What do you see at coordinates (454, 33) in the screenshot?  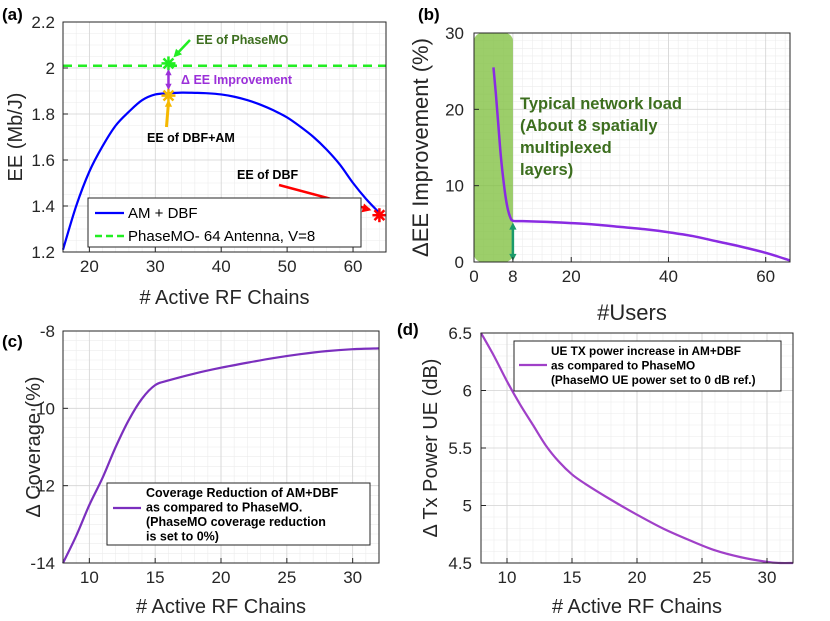 I see `y-tick-label: 30` at bounding box center [454, 33].